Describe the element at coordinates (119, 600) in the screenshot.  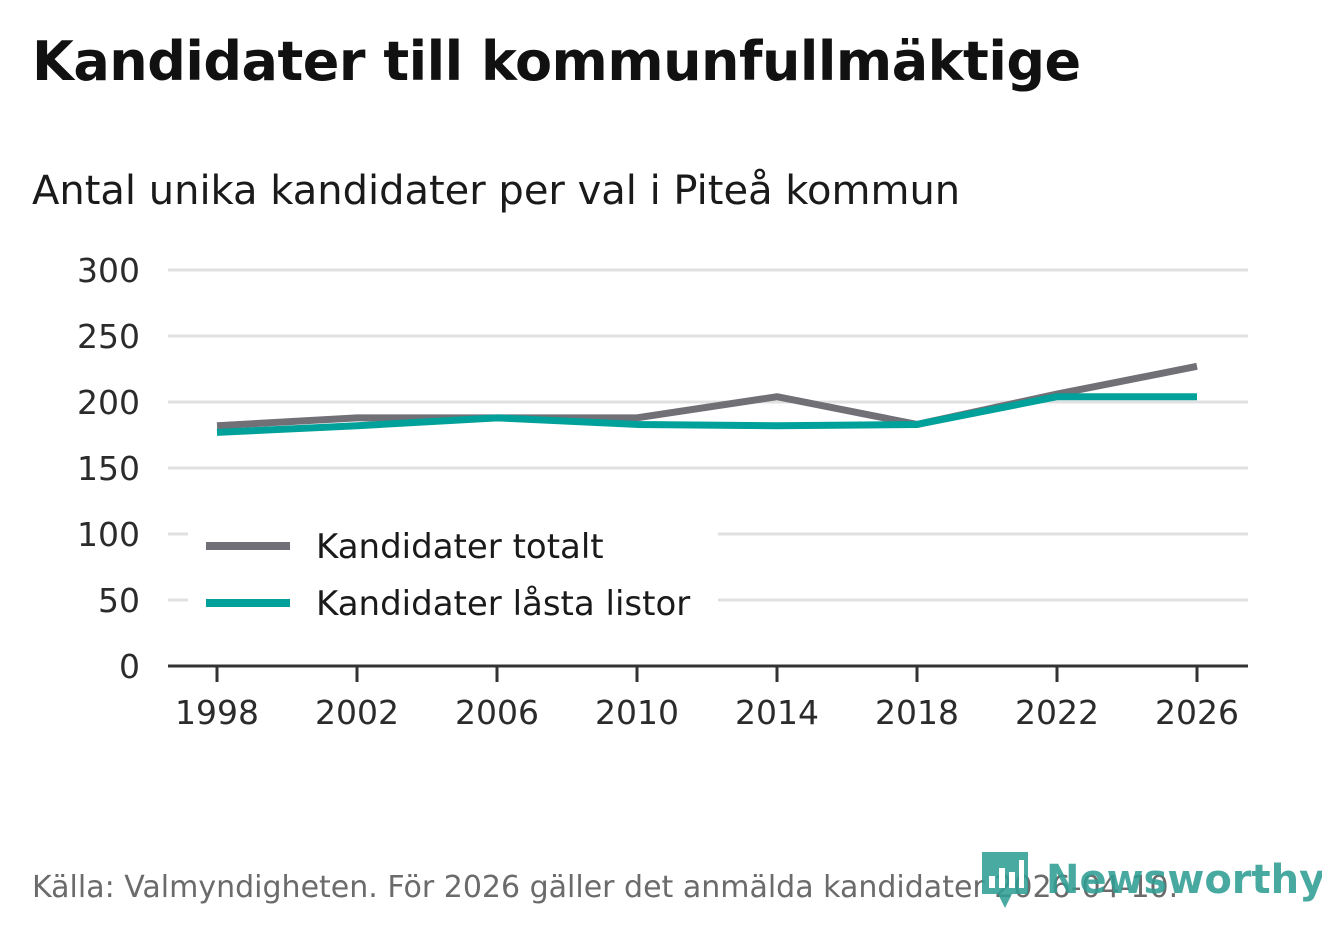
I see `y-tick-label: 50` at that location.